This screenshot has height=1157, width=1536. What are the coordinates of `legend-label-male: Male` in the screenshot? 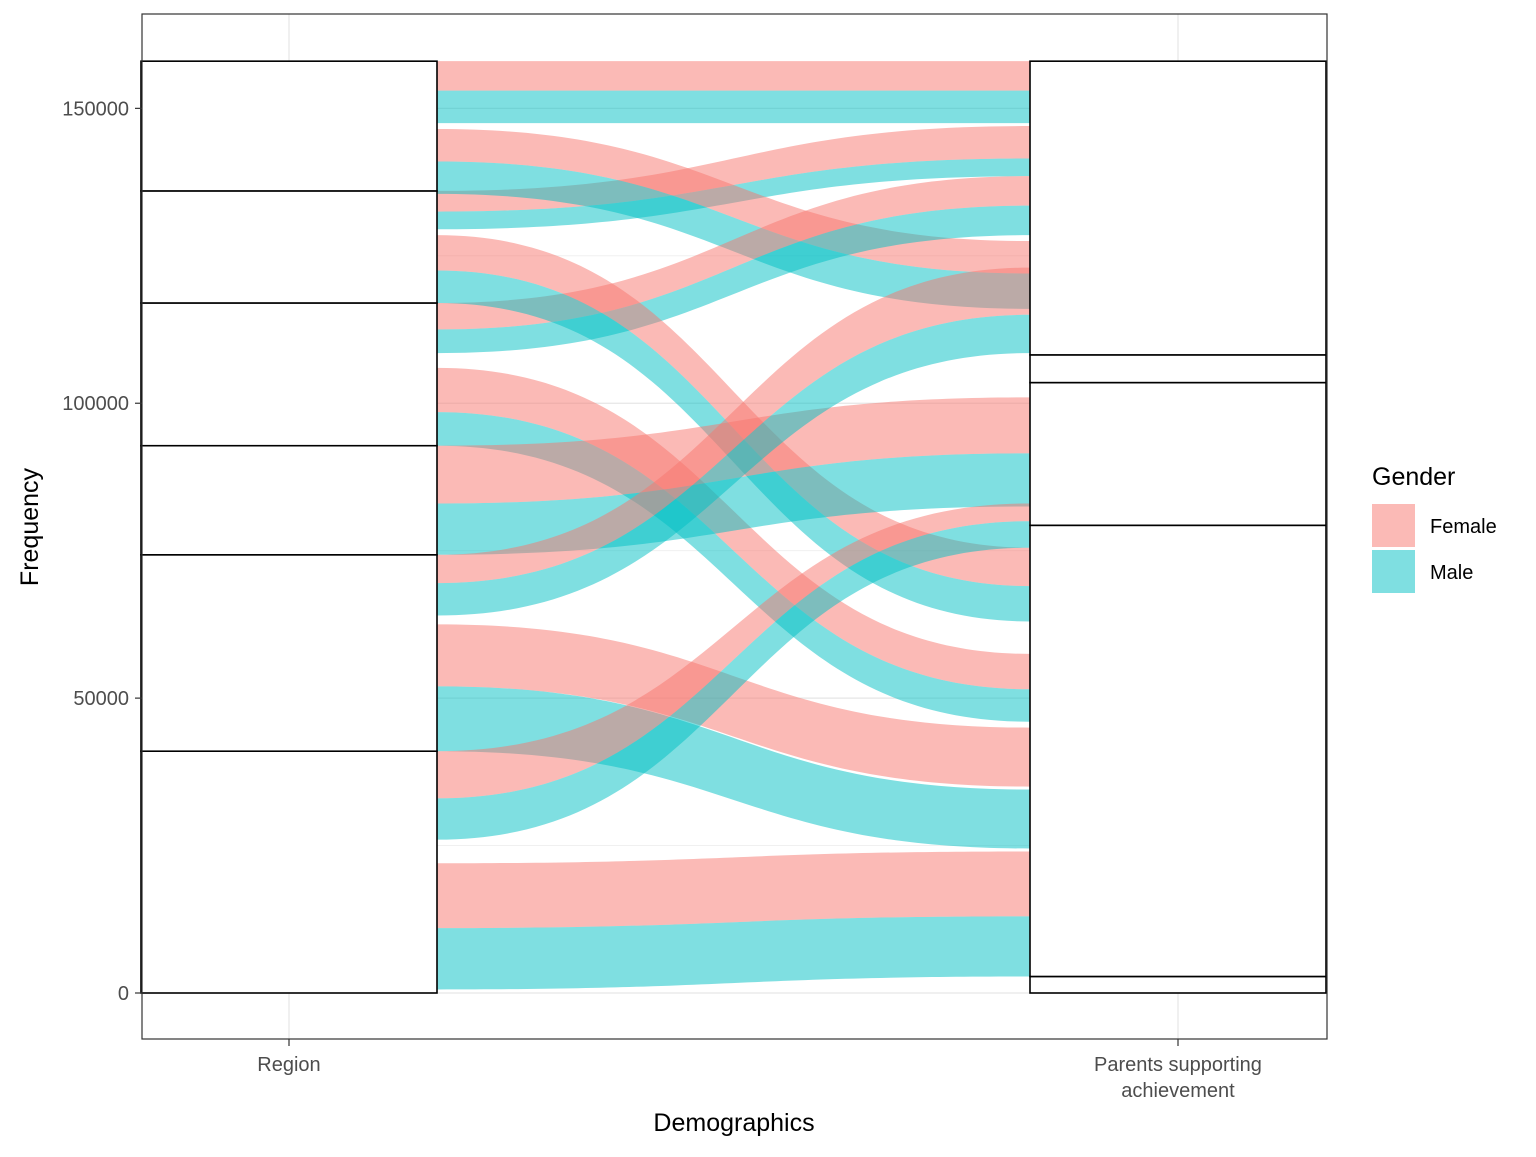 It's located at (1451, 573).